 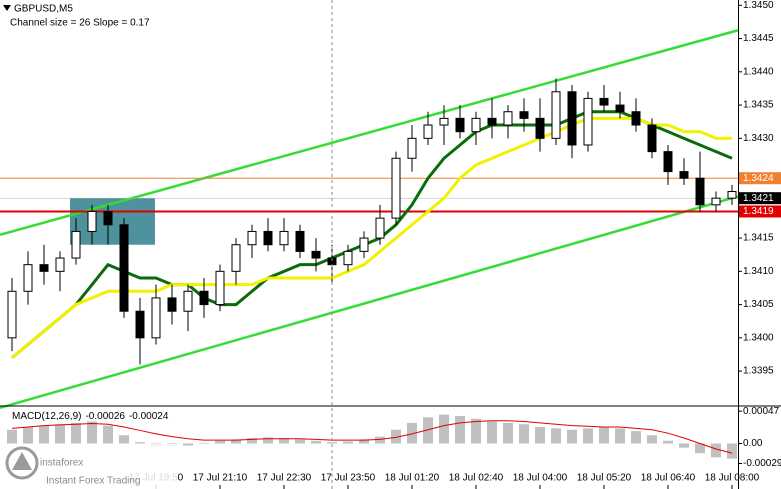 I want to click on logo-mark, so click(x=22, y=461).